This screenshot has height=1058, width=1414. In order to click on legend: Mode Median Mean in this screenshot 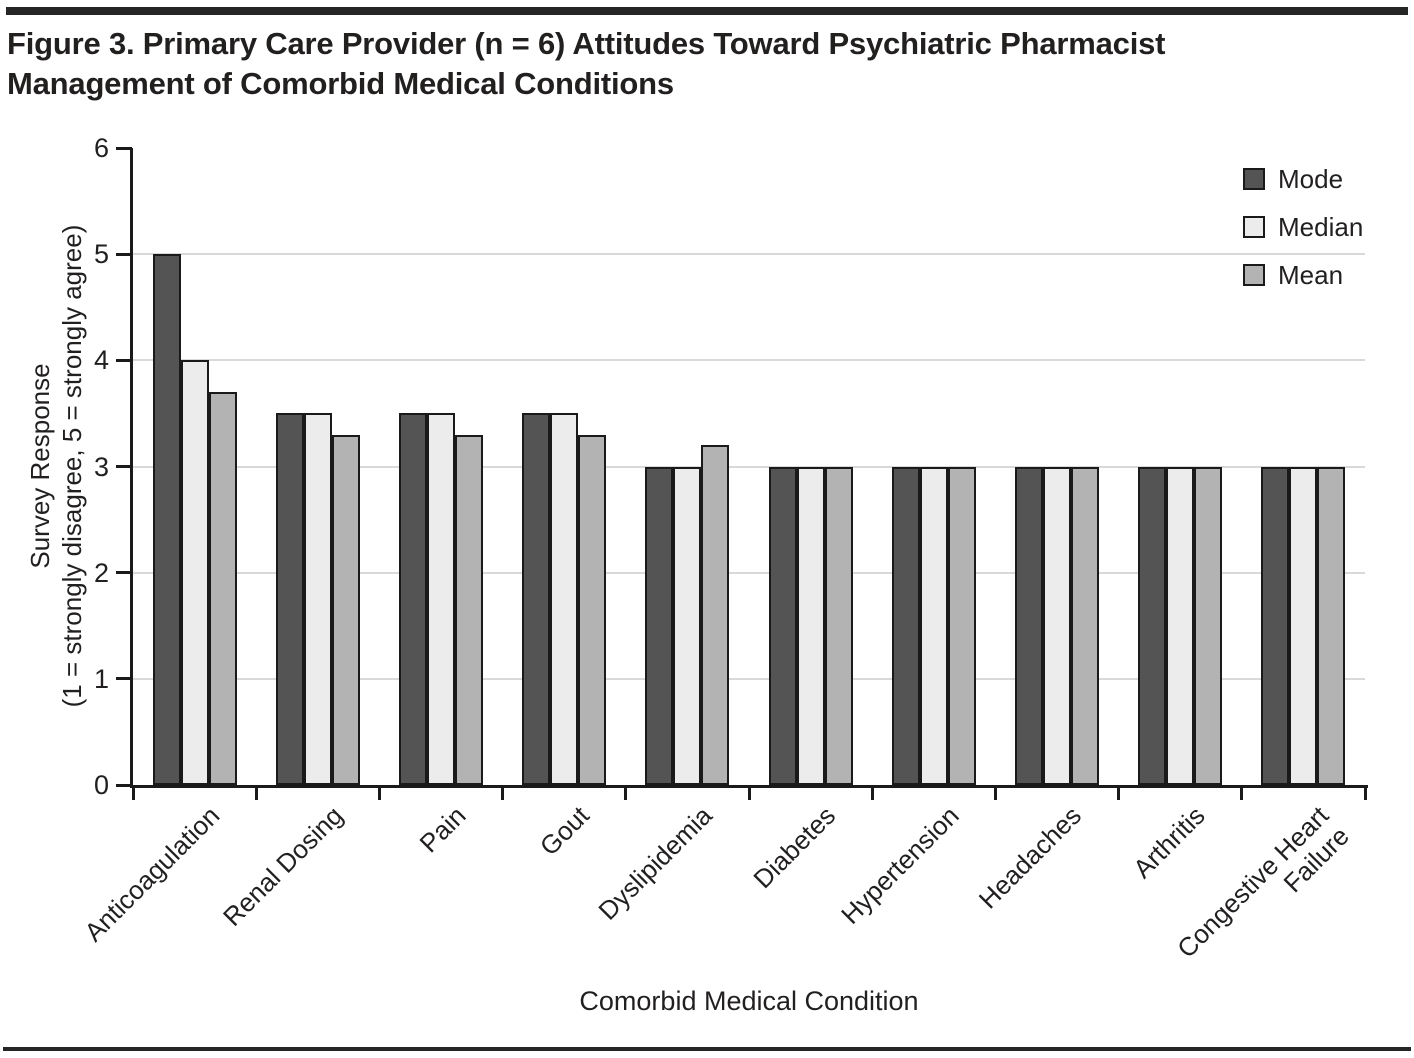, I will do `click(1303, 237)`.